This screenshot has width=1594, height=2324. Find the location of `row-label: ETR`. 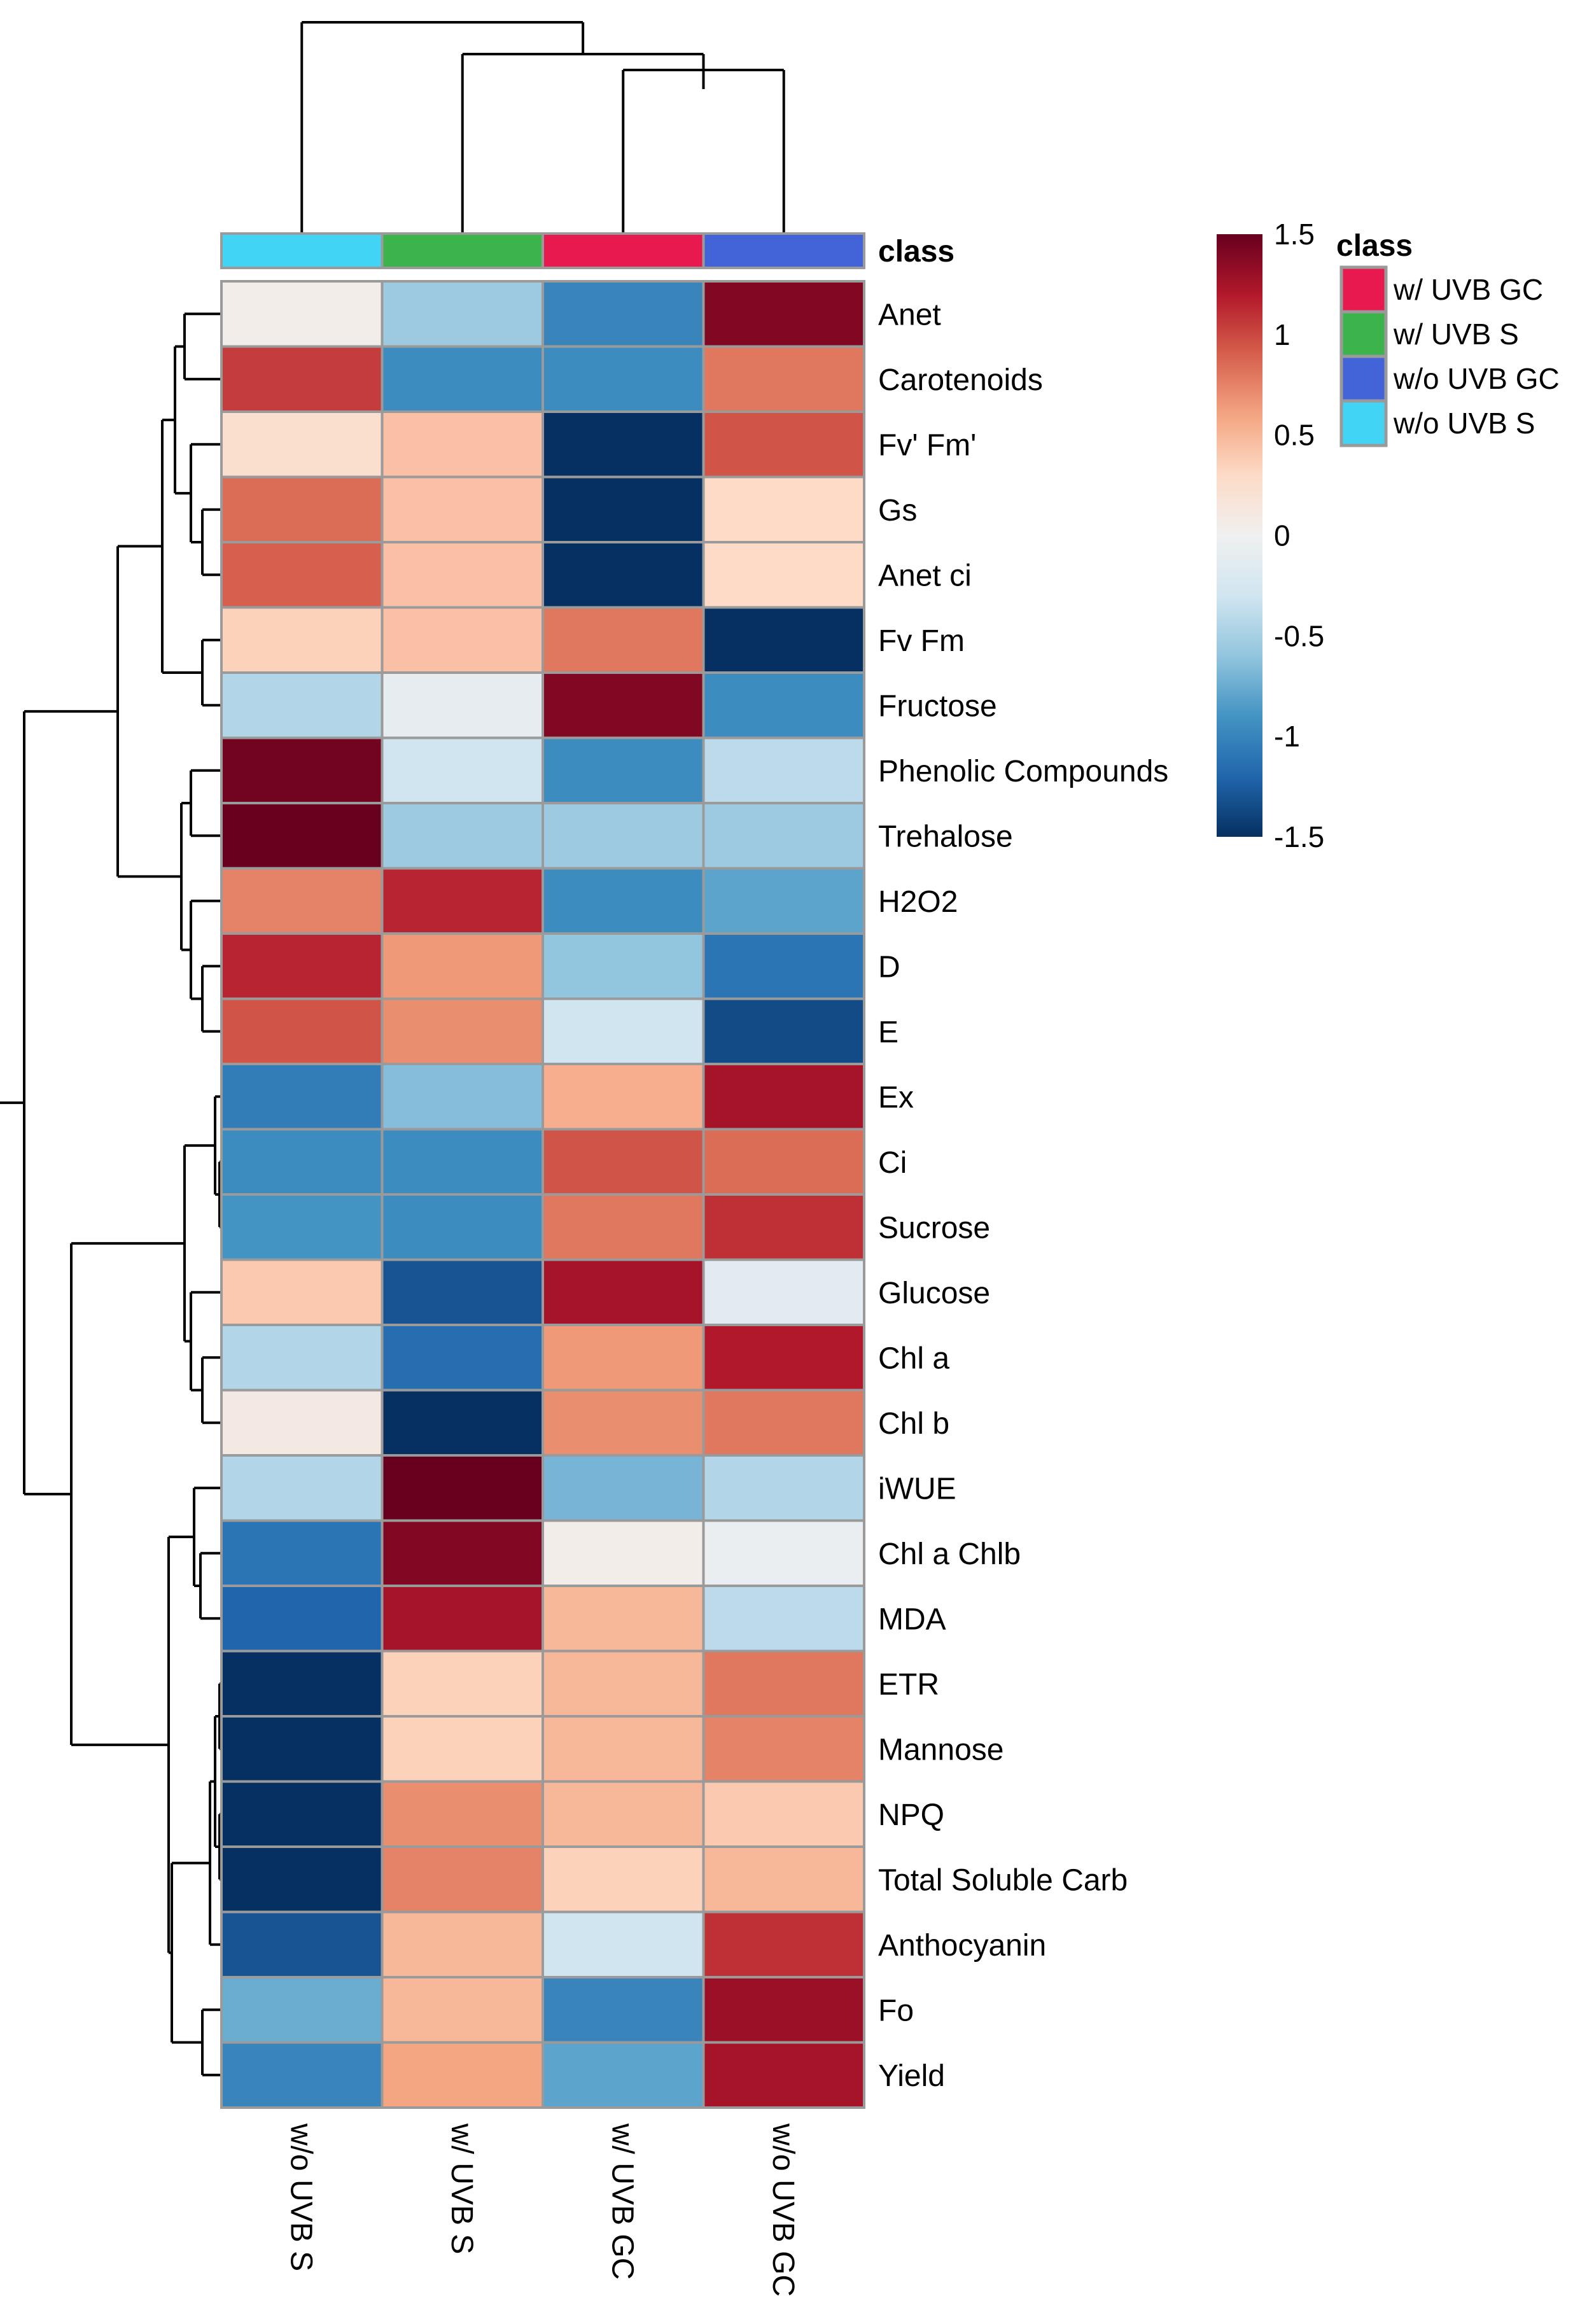

row-label: ETR is located at coordinates (909, 1685).